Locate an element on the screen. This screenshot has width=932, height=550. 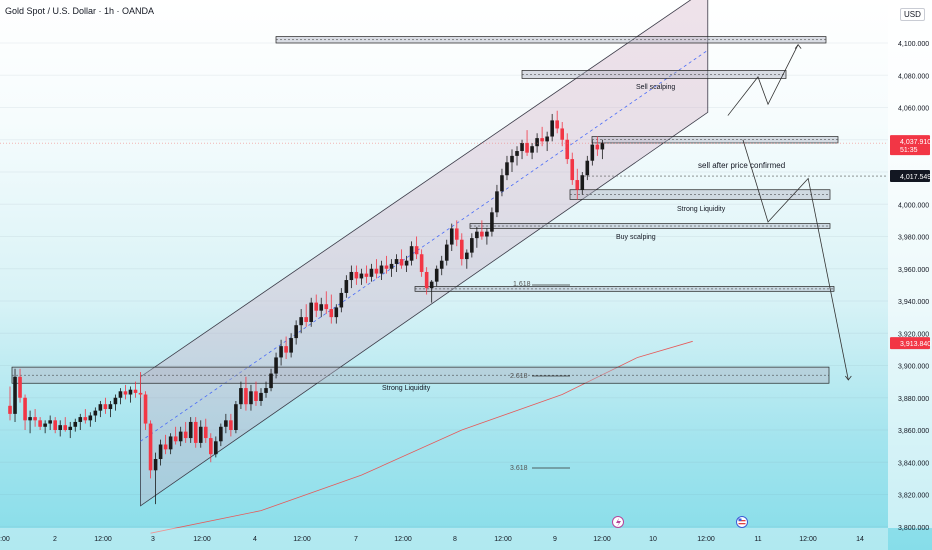
price-axis is located at coordinates (910, 264).